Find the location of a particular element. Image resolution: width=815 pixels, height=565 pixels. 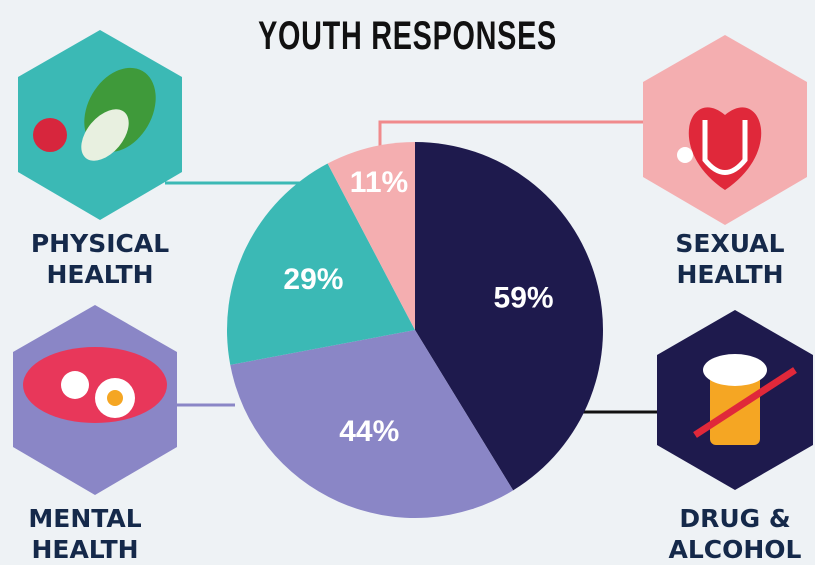

value-label: 29% is located at coordinates (313, 279).